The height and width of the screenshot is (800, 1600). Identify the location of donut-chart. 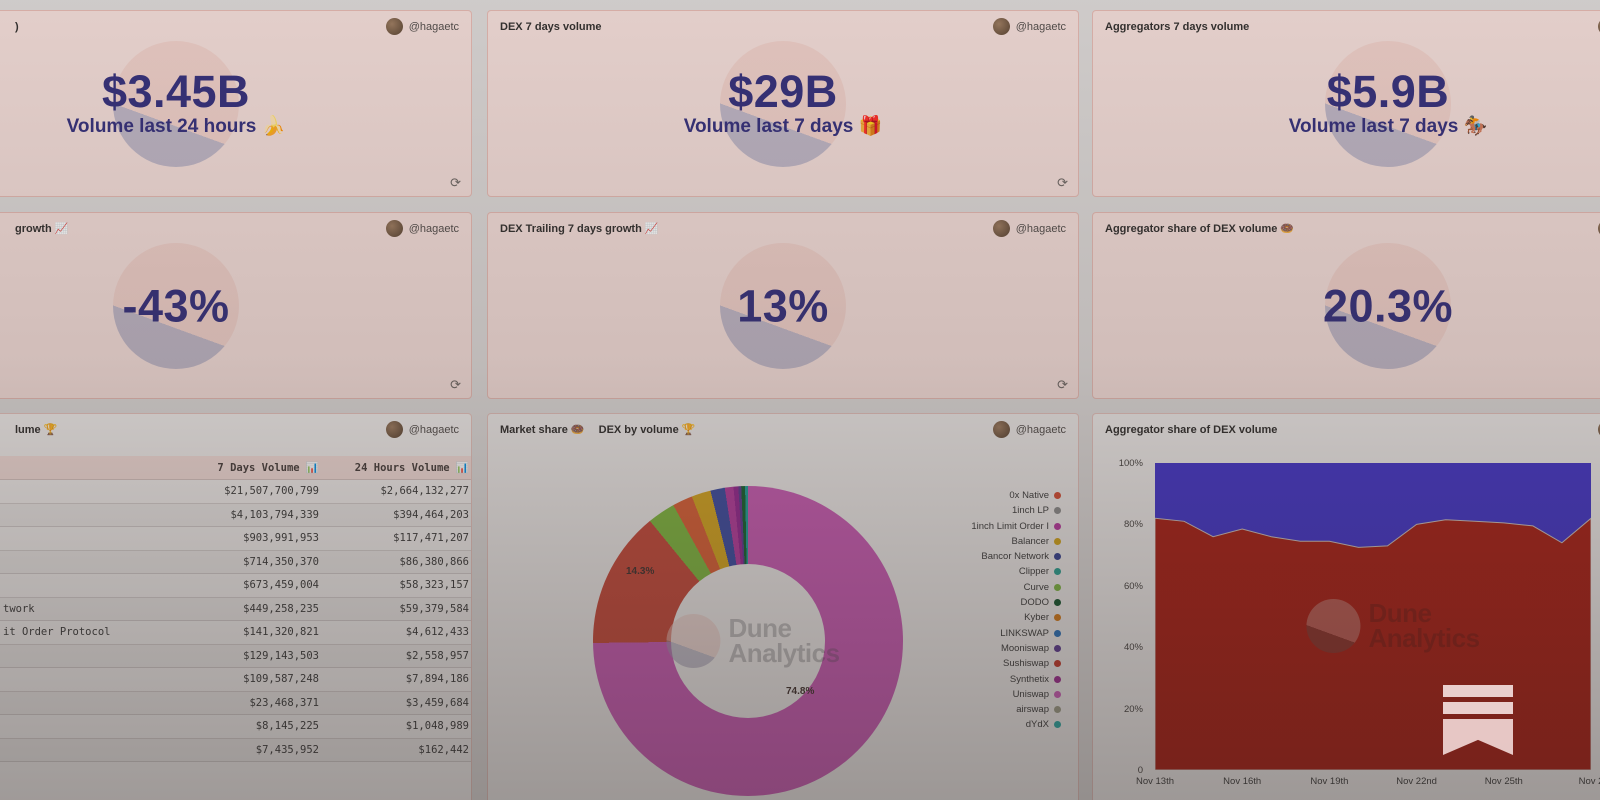
(748, 641).